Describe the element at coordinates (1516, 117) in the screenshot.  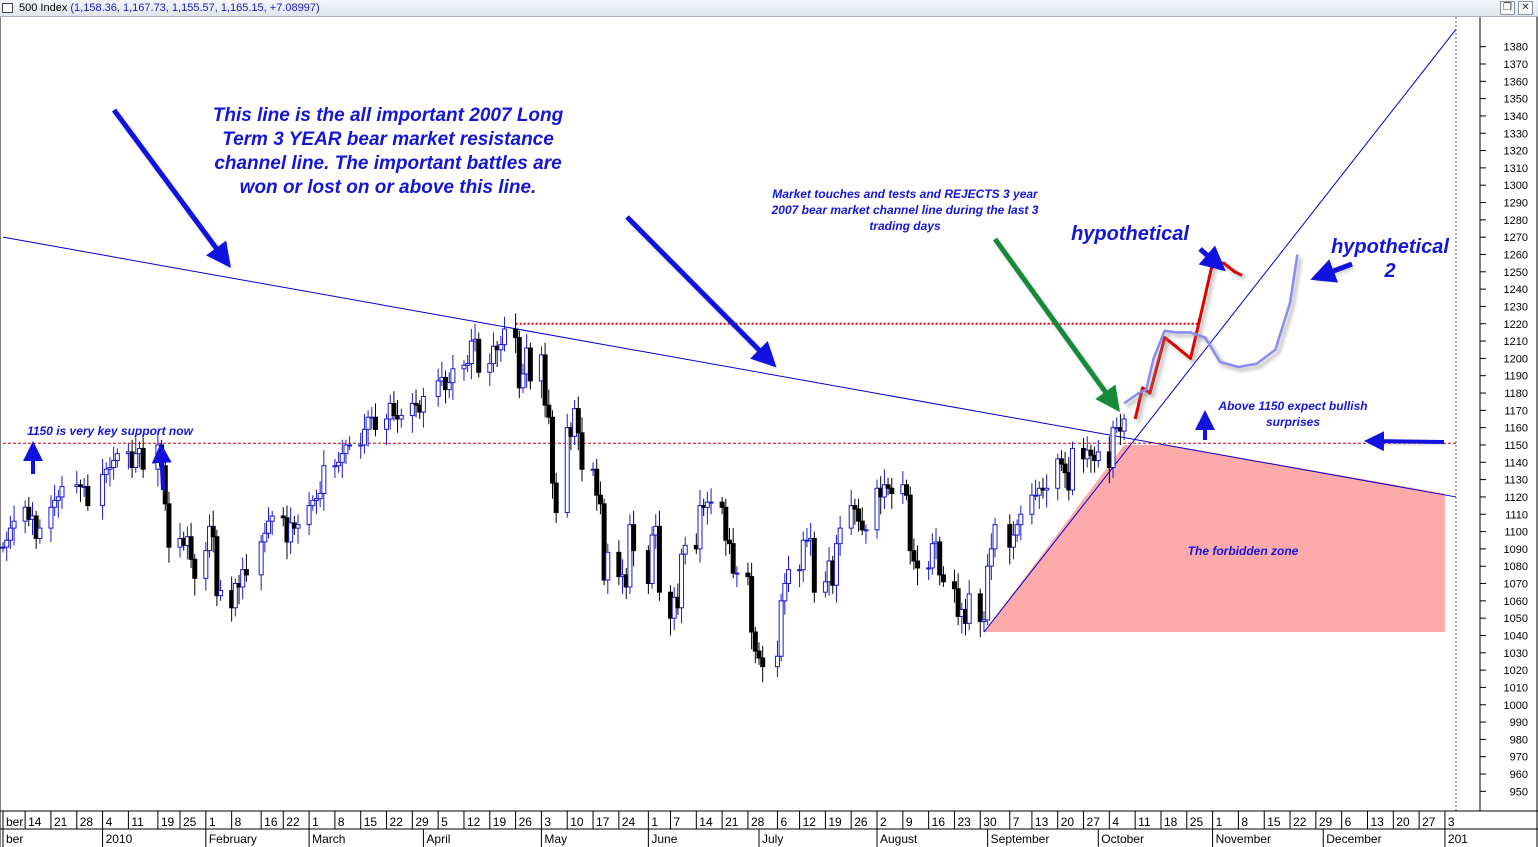
I see `y-tick-label: 1340` at that location.